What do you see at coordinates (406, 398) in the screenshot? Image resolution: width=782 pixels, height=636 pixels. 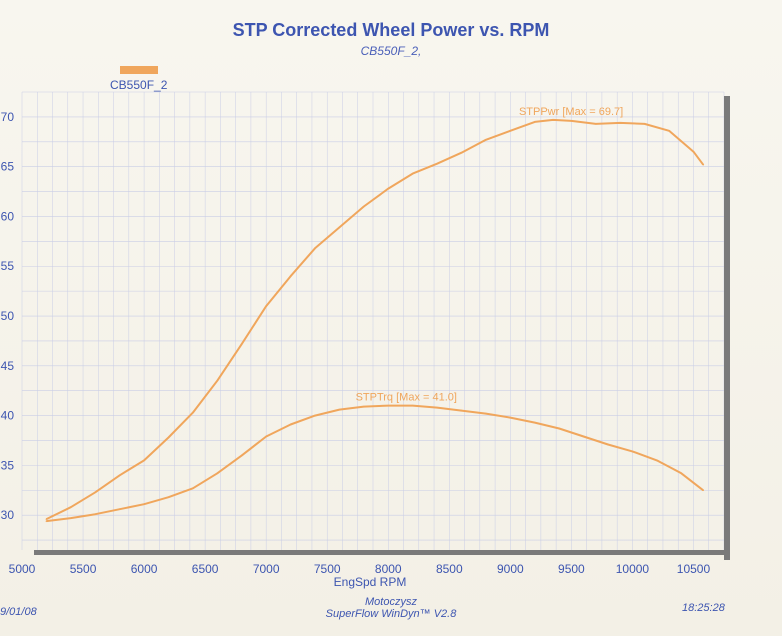 I see `series-annotation: STPTrq [Max = 41.0]` at bounding box center [406, 398].